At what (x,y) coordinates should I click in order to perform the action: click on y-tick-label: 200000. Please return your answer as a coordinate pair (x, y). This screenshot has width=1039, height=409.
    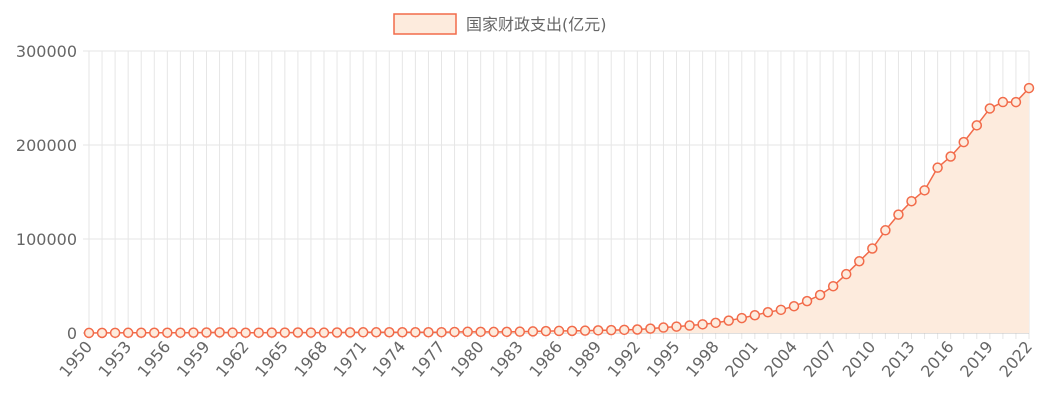
    Looking at the image, I should click on (46, 145).